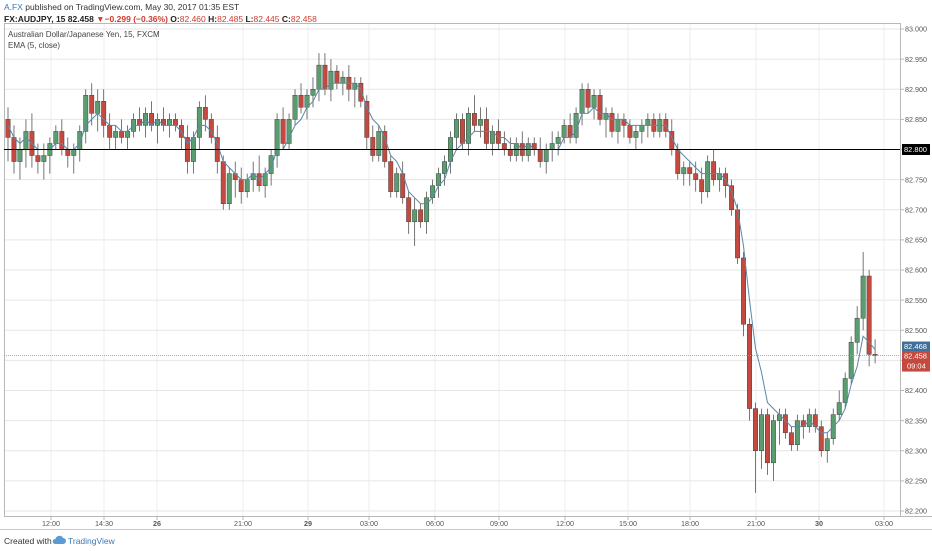 This screenshot has height=551, width=932. What do you see at coordinates (916, 179) in the screenshot?
I see `y-tick-label: 82.750` at bounding box center [916, 179].